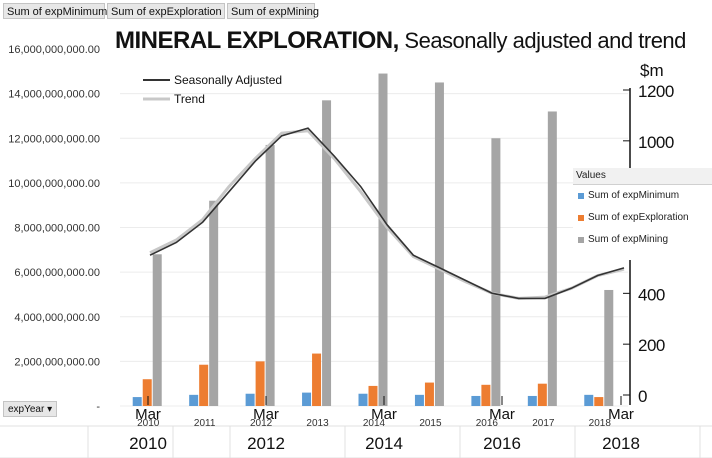 Image resolution: width=712 pixels, height=458 pixels. What do you see at coordinates (273, 11) in the screenshot?
I see `field-button-mining: Sum of expMining` at bounding box center [273, 11].